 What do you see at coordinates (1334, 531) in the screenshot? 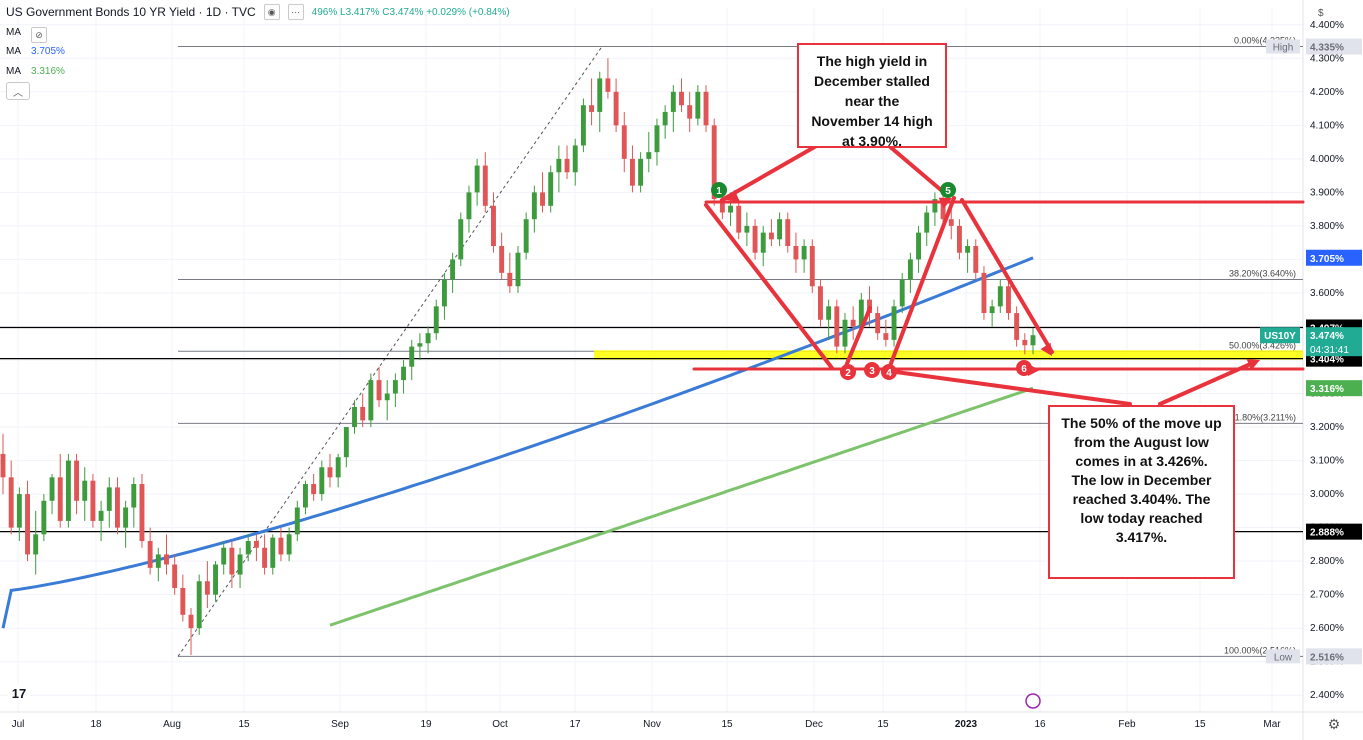
I see `price-tag: 2.888%` at bounding box center [1334, 531].